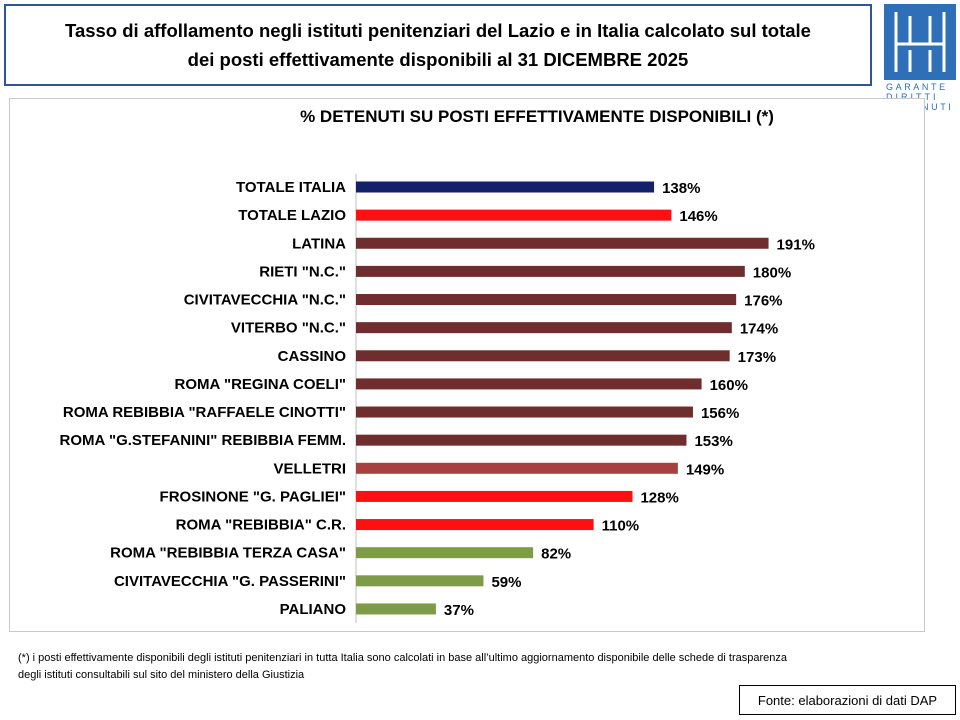  What do you see at coordinates (260, 384) in the screenshot?
I see `category-label: ROMA "REGINA COELI"` at bounding box center [260, 384].